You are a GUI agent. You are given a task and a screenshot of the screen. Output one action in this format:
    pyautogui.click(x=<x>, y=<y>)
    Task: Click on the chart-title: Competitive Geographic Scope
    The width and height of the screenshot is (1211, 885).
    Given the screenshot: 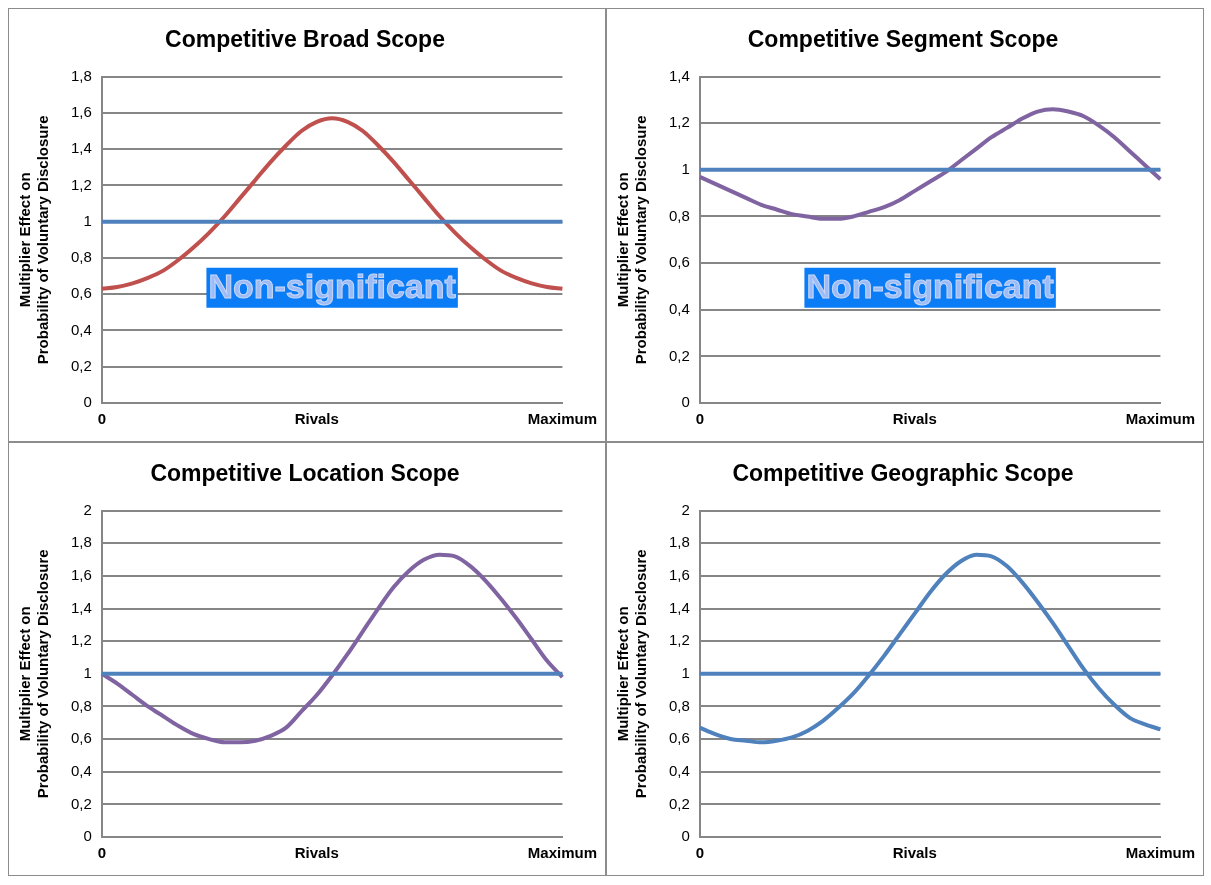 What is the action you would take?
    pyautogui.click(x=903, y=473)
    